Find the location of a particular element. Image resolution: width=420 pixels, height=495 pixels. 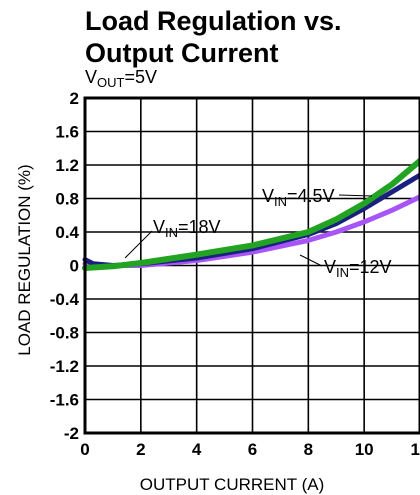

y-tick-label: 1.2 is located at coordinates (67, 165).